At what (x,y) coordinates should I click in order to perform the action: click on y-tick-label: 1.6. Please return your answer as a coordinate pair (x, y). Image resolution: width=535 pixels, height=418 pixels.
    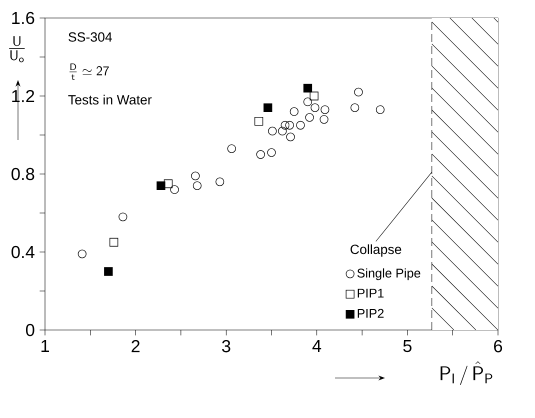
    Looking at the image, I should click on (23, 18).